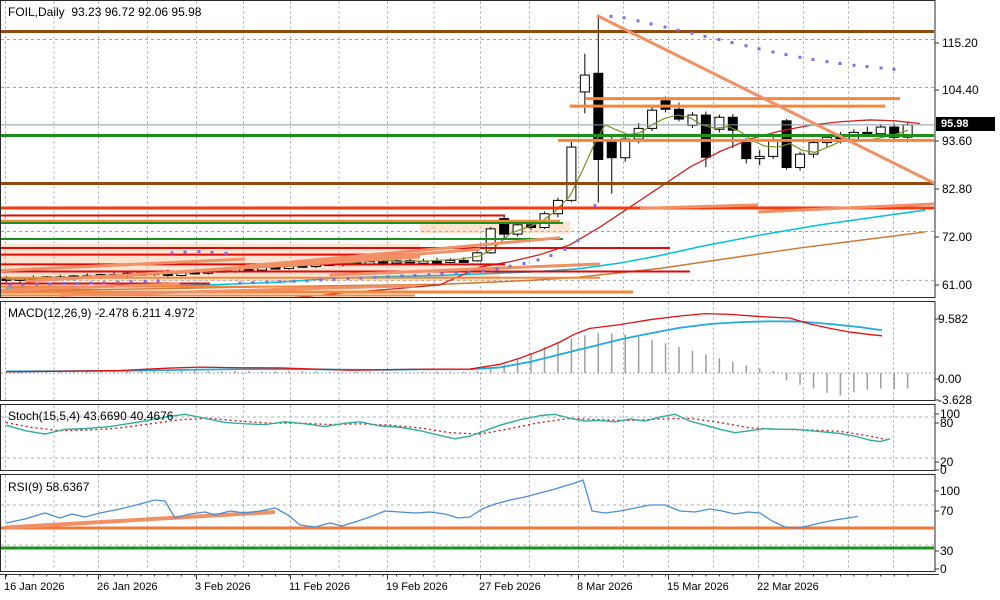 Image resolution: width=1000 pixels, height=600 pixels. Describe the element at coordinates (510, 587) in the screenshot. I see `date-label: 27 Feb 2026` at that location.